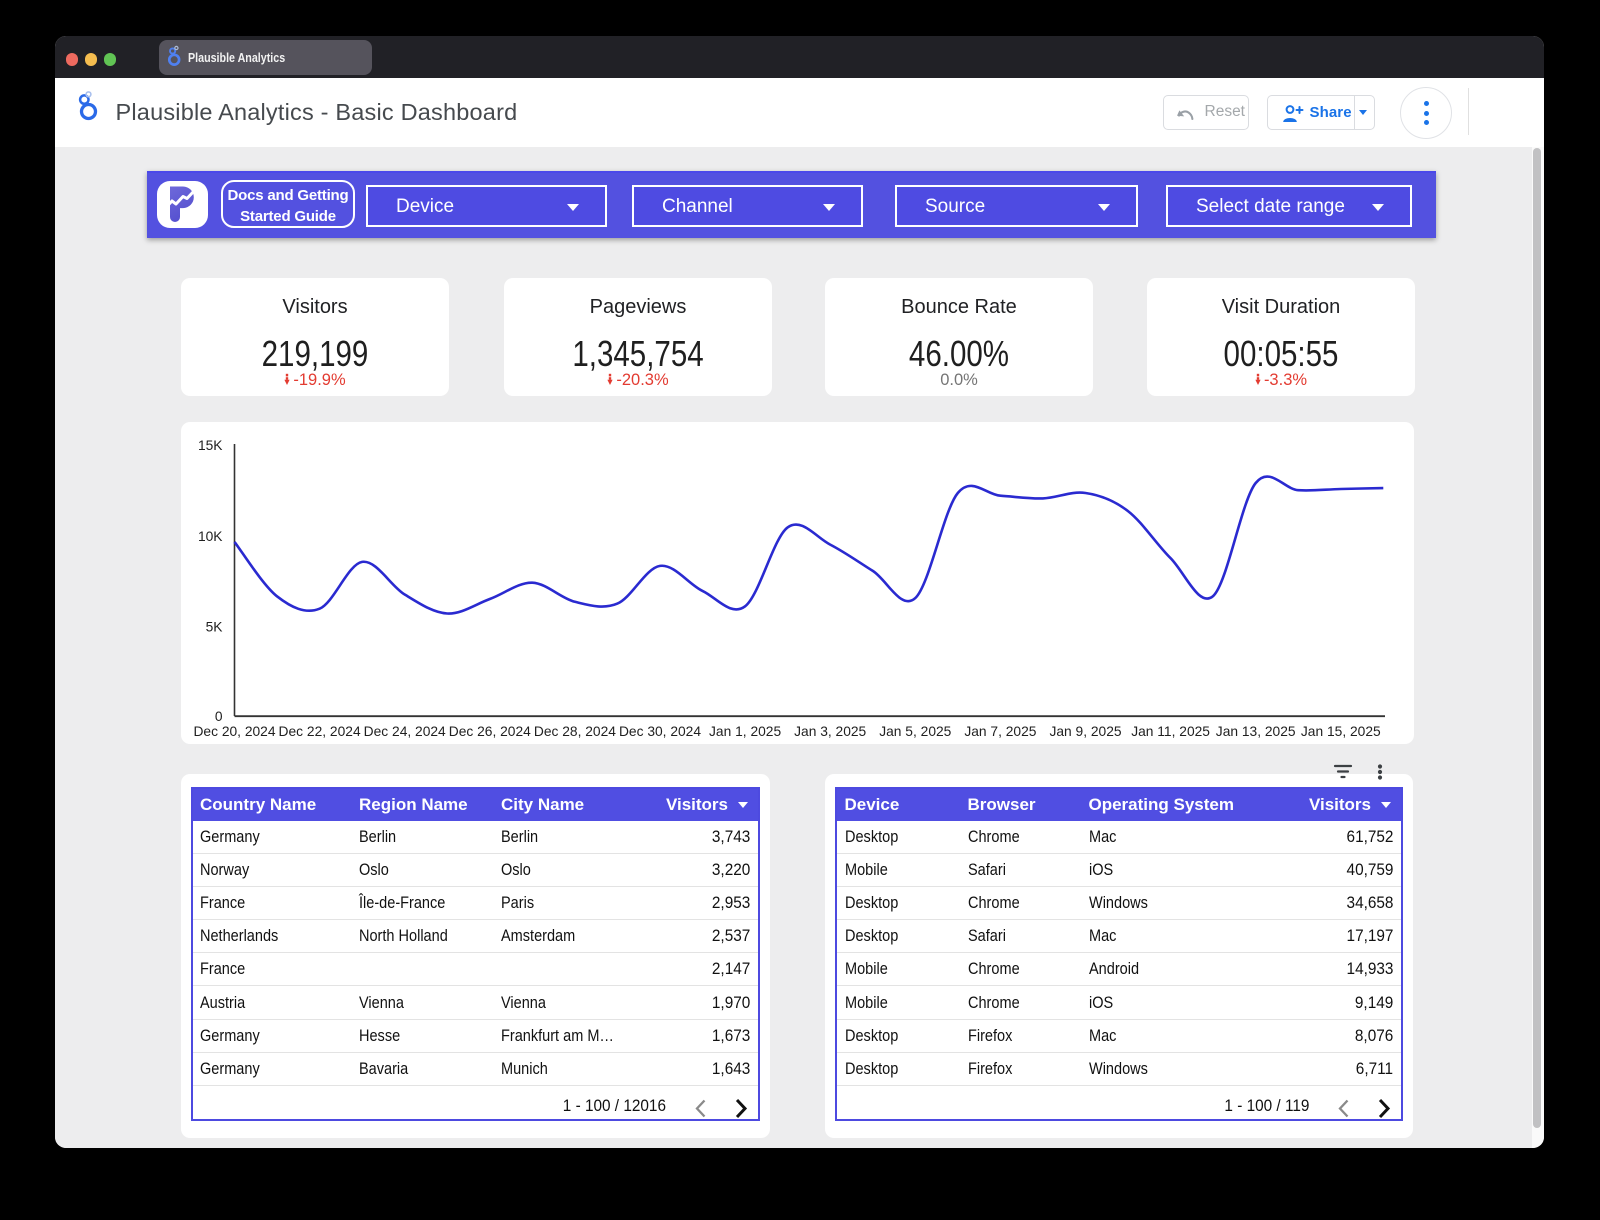  What do you see at coordinates (218, 716) in the screenshot?
I see `svg-text: 0` at bounding box center [218, 716].